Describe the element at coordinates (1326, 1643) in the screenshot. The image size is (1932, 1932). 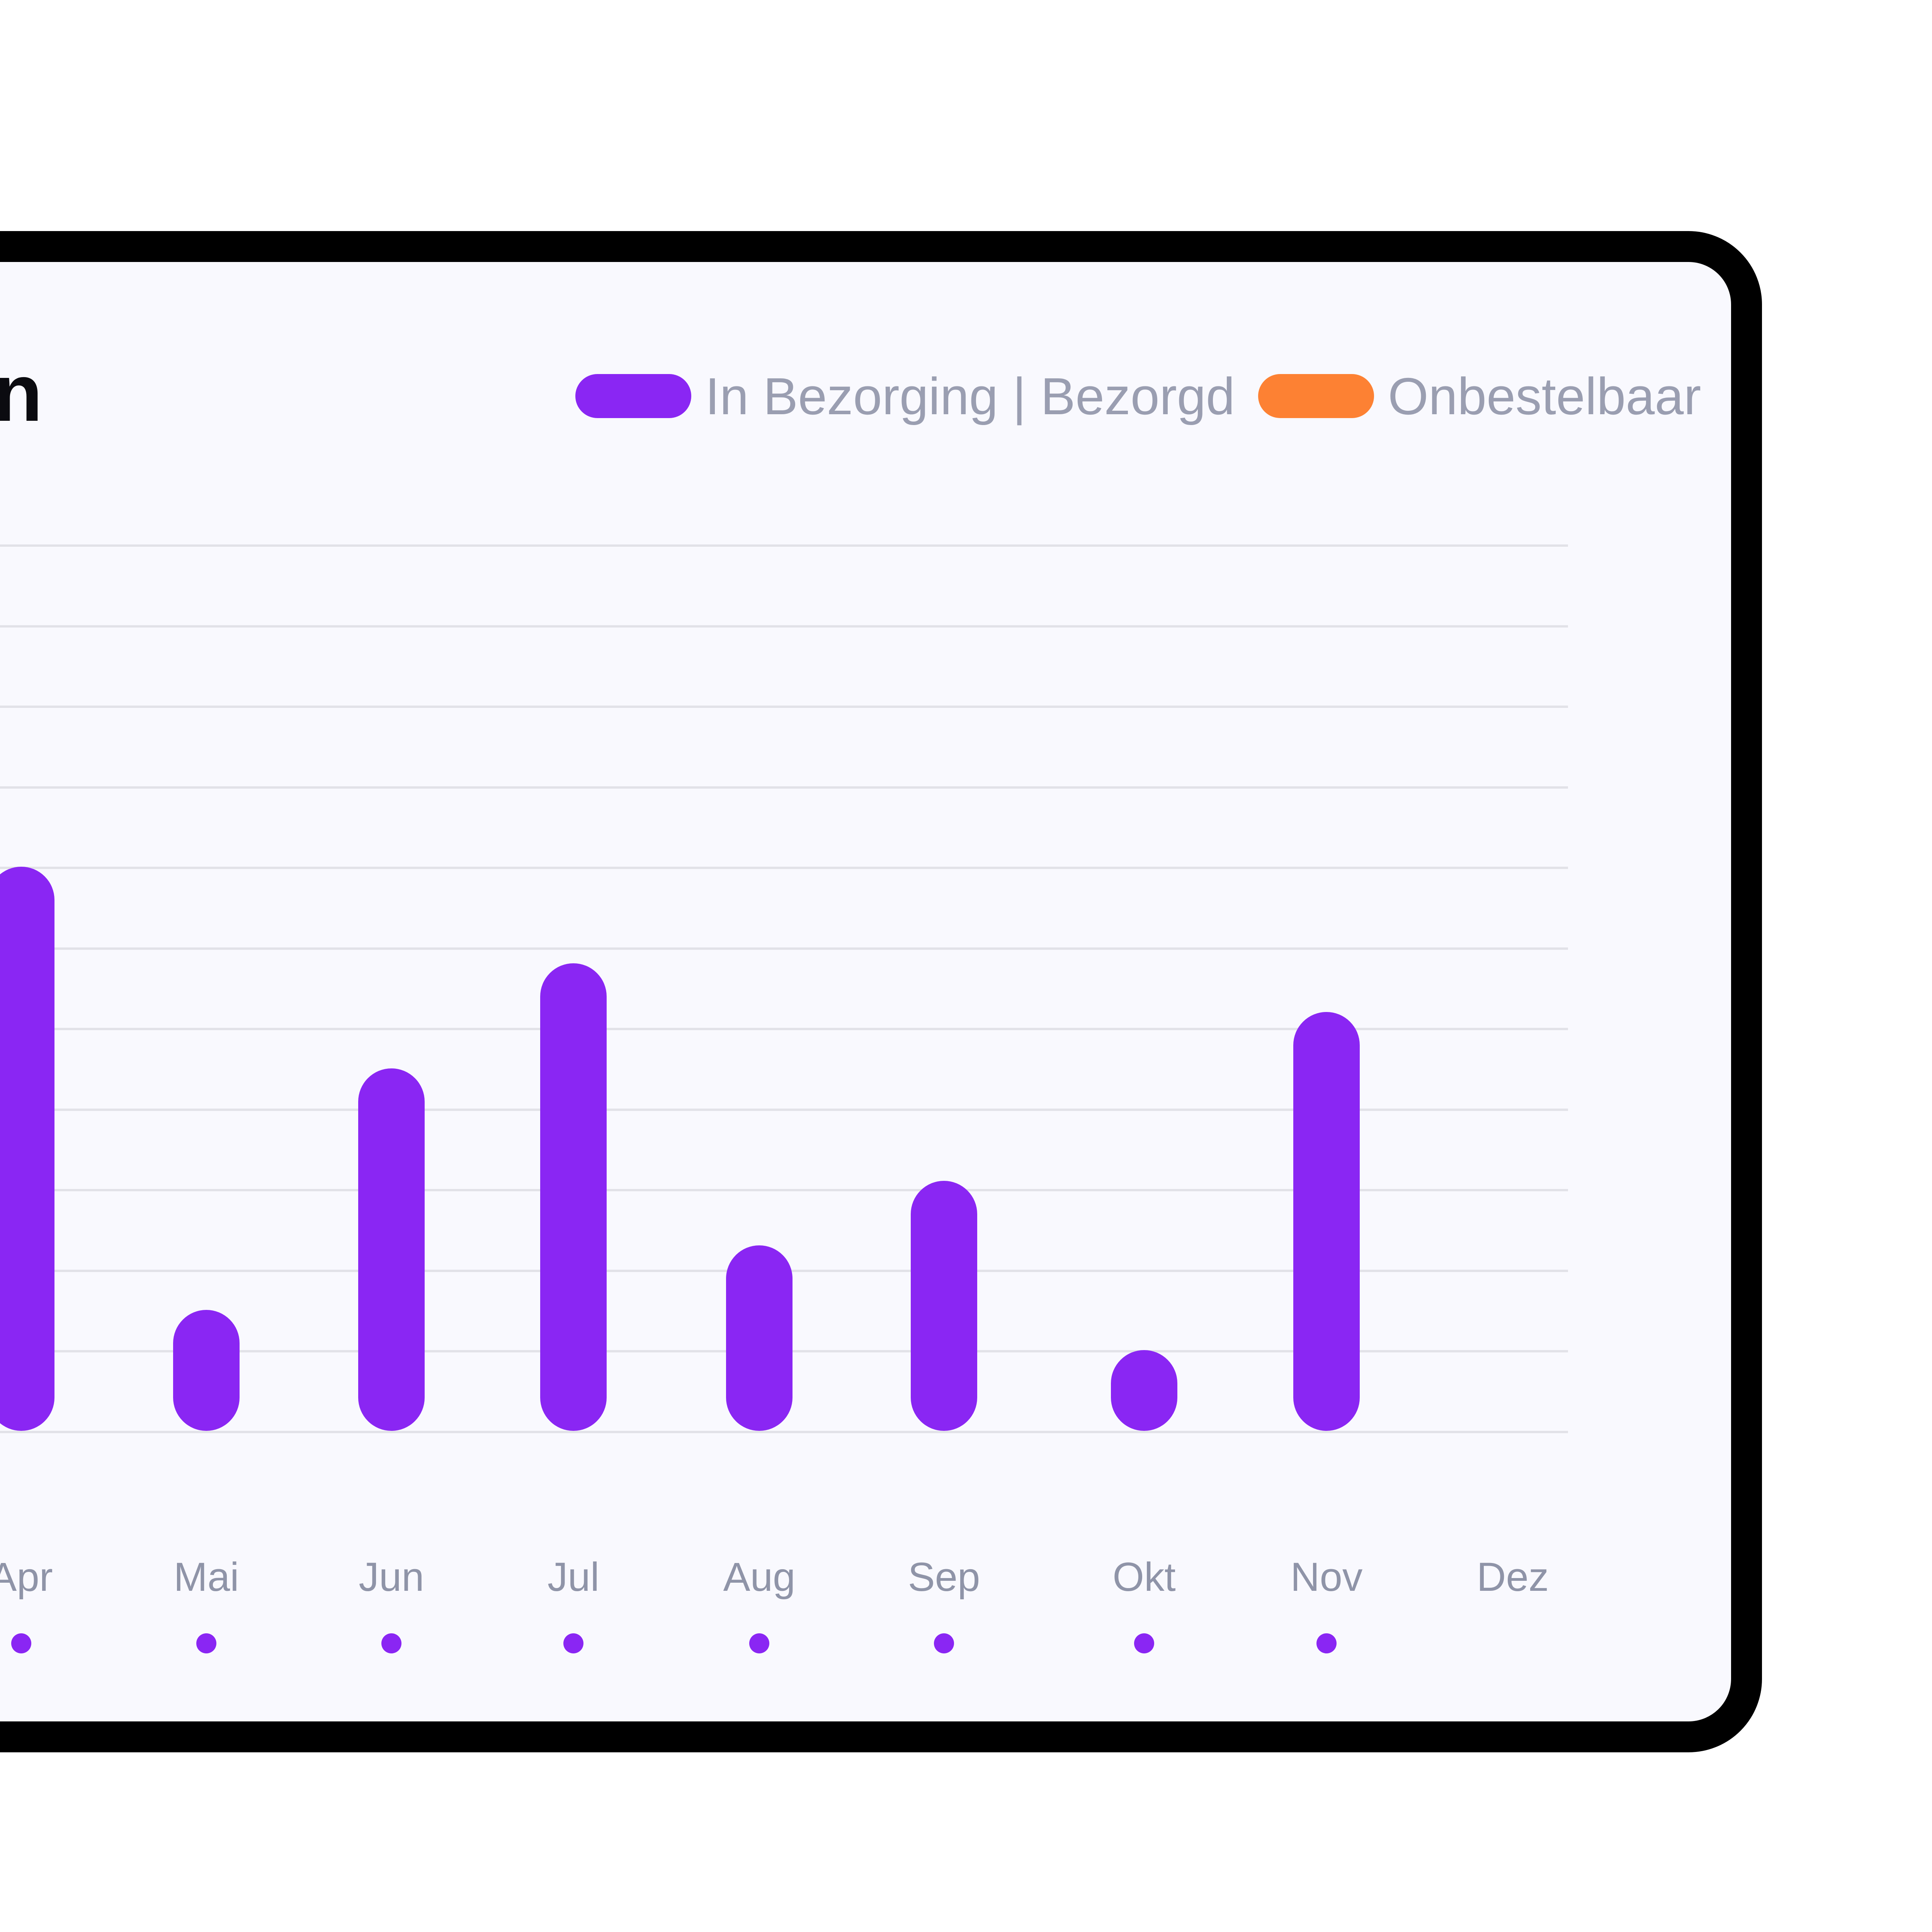
I see `marker-dot-nov` at that location.